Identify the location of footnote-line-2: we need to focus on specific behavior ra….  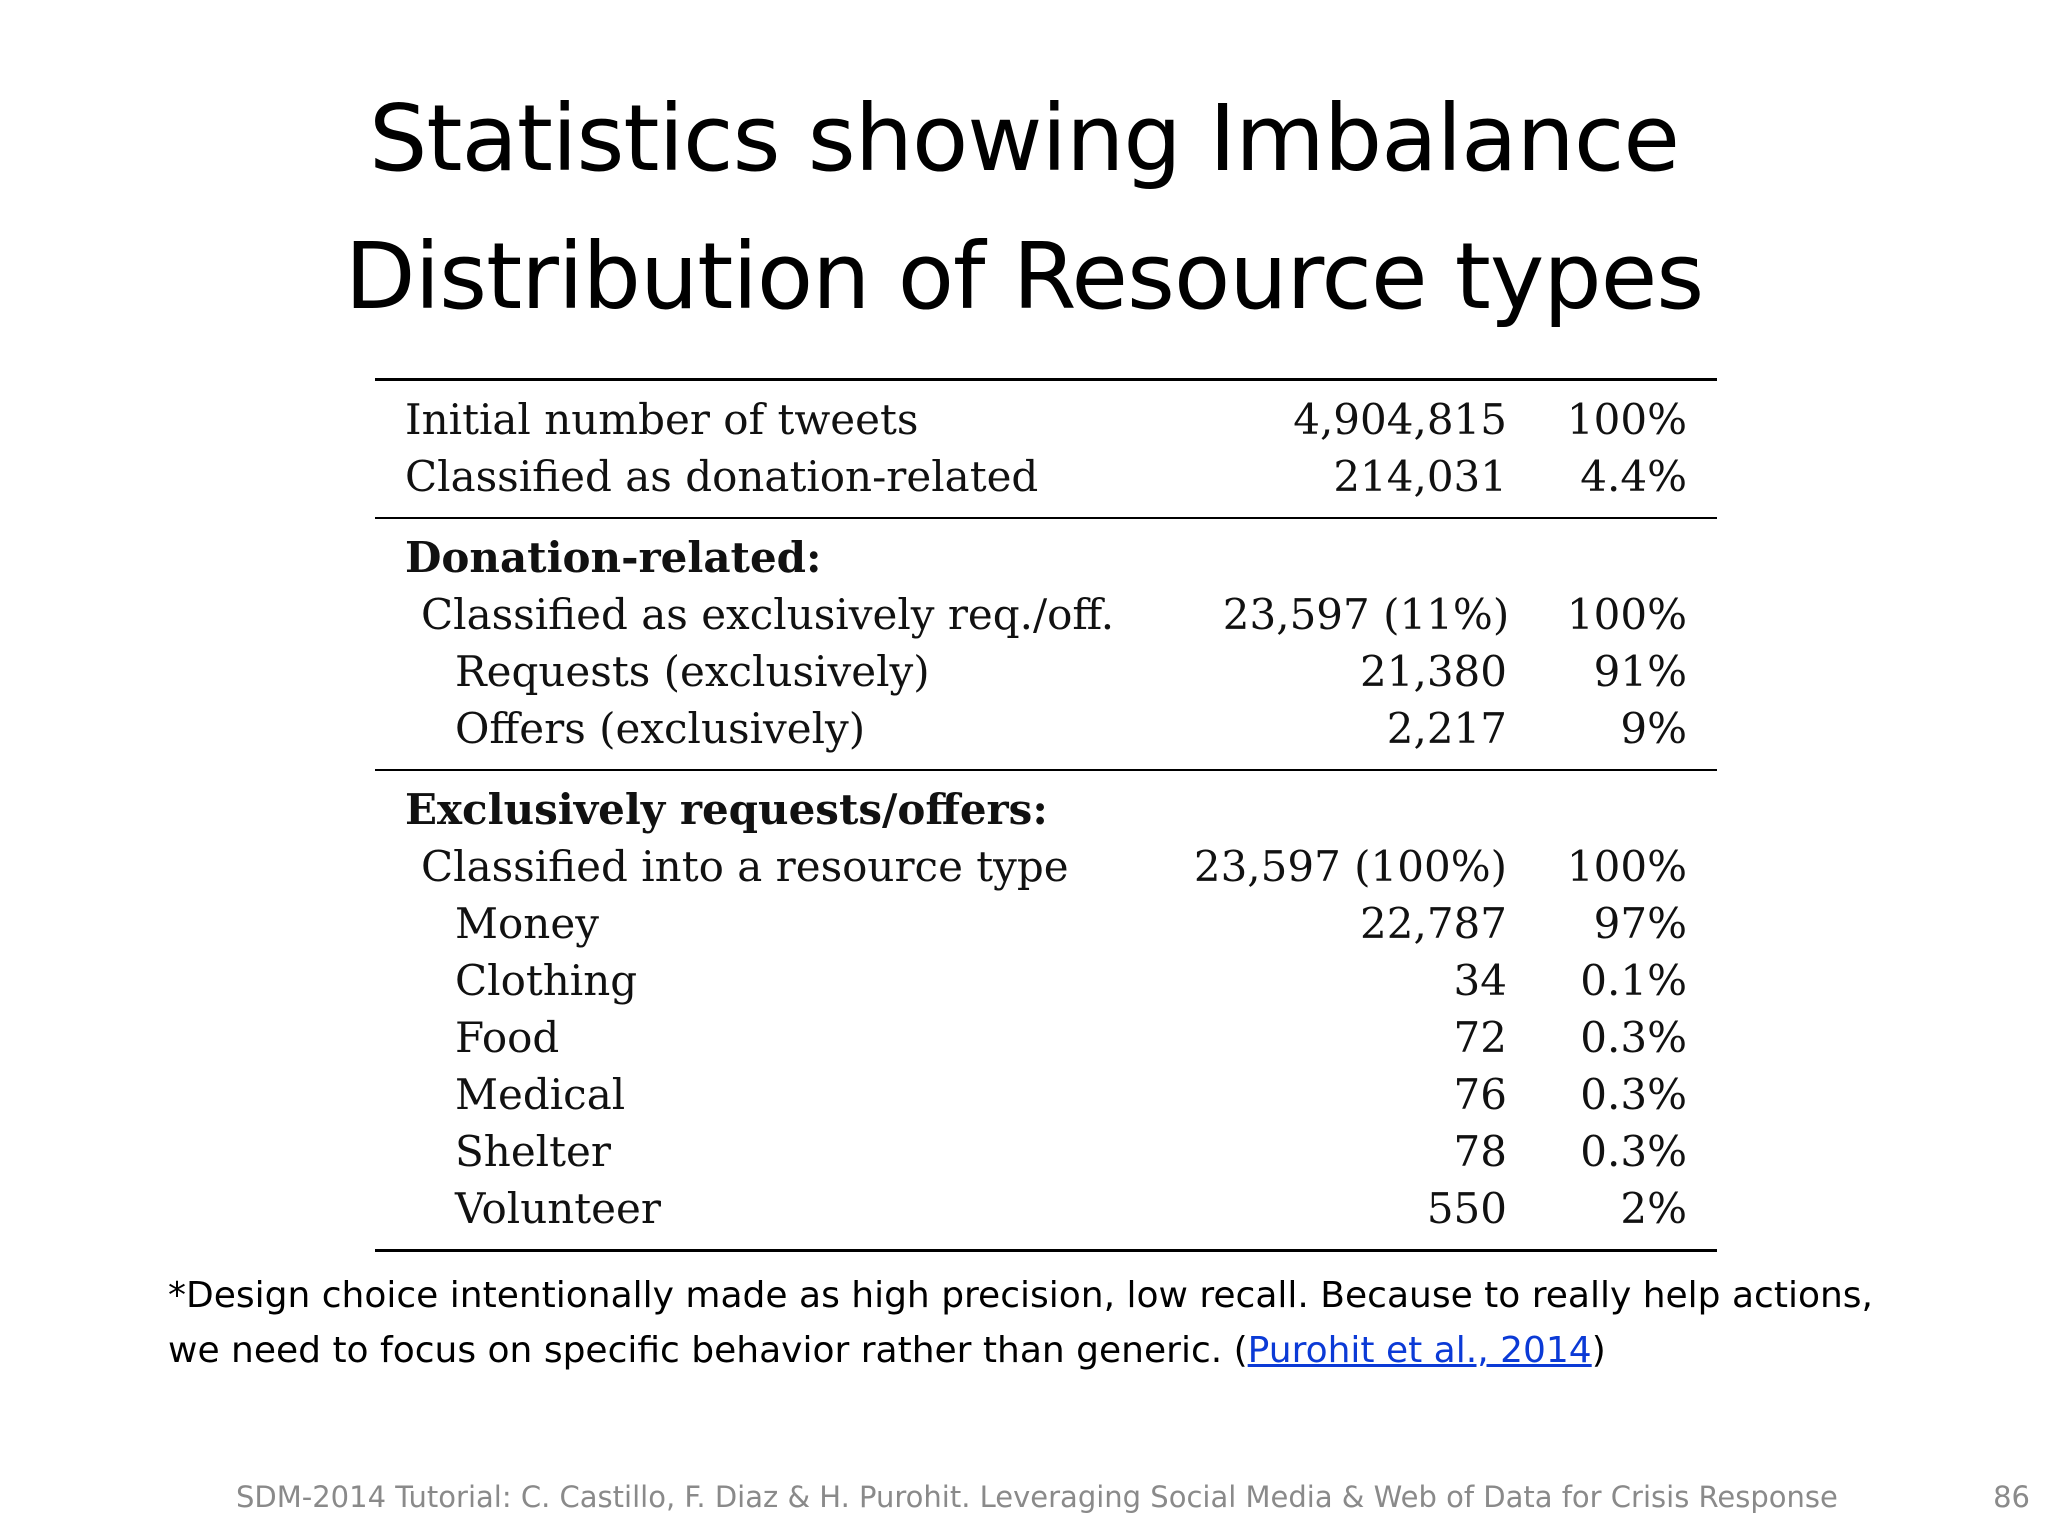
(1078, 1350).